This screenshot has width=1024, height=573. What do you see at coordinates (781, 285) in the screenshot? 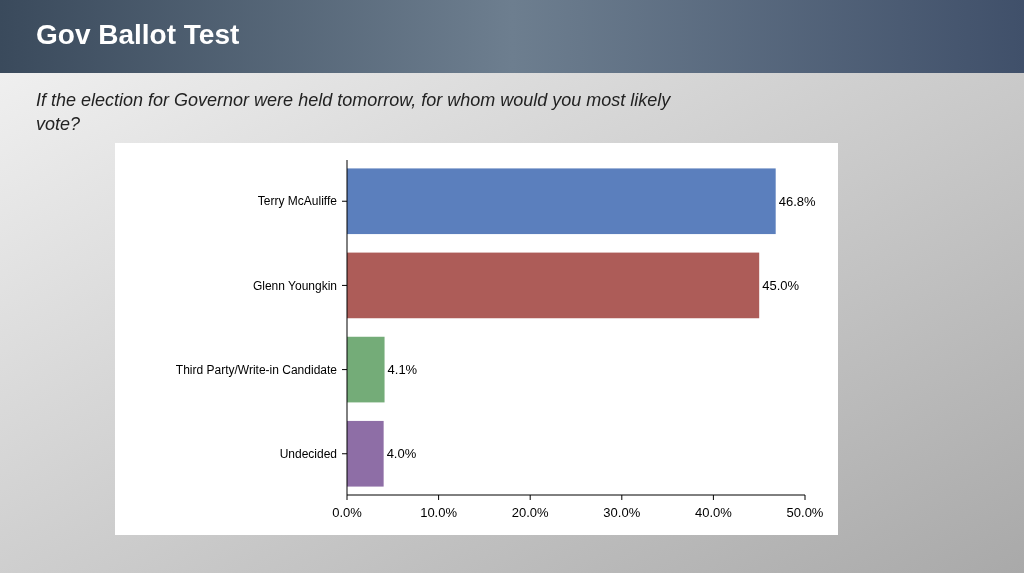
I see `data-label: 45.0%` at bounding box center [781, 285].